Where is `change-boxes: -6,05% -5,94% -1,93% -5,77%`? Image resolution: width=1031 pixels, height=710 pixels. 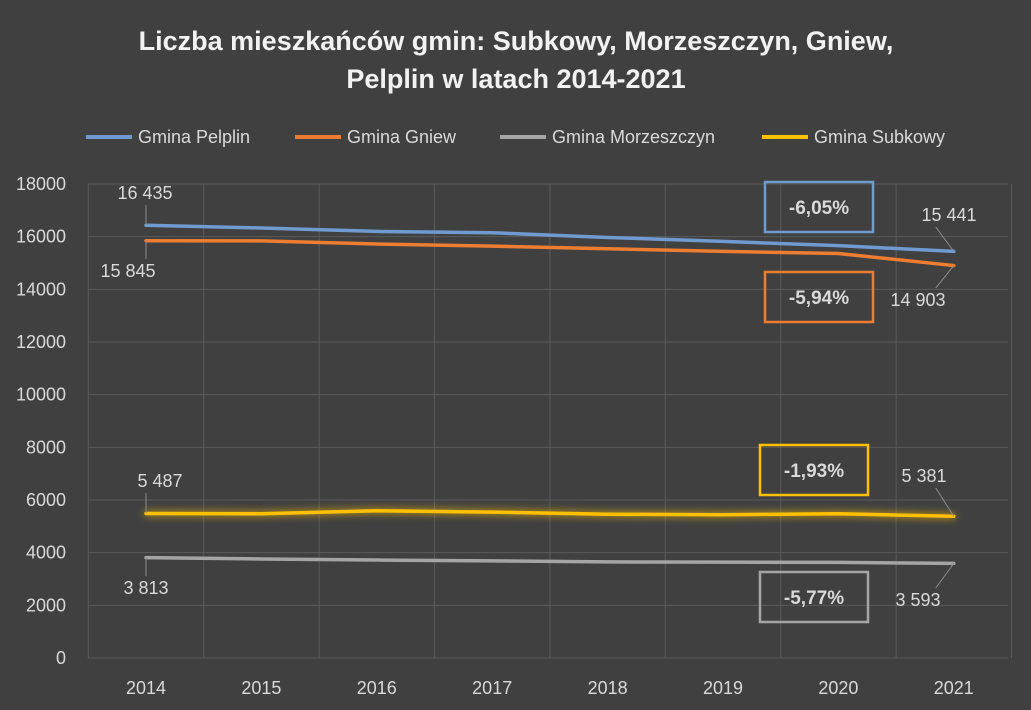
change-boxes: -6,05% -5,94% -1,93% -5,77% is located at coordinates (816, 402).